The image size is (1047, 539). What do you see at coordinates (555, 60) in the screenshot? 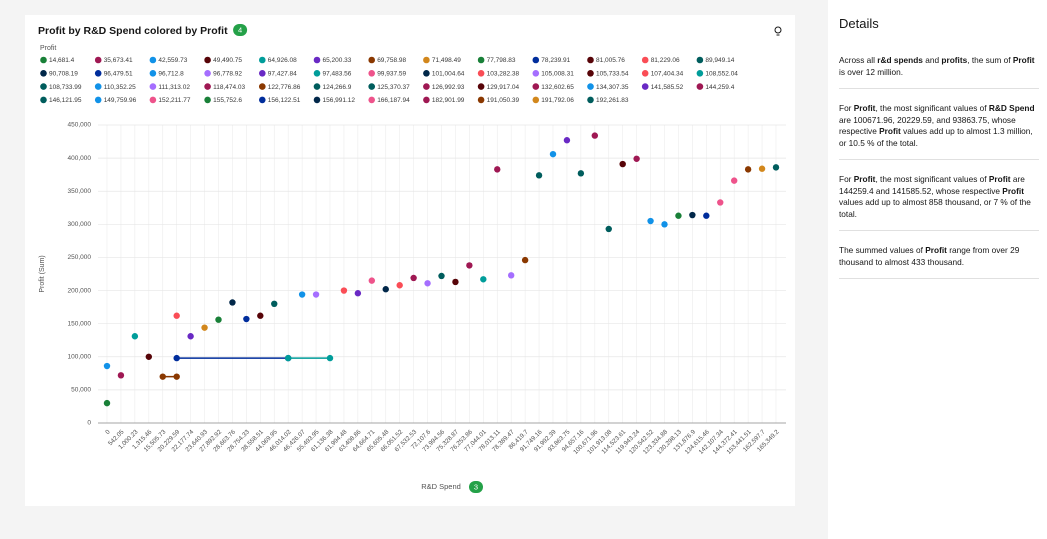
I see `legend-label: 78,239.91` at bounding box center [555, 60].